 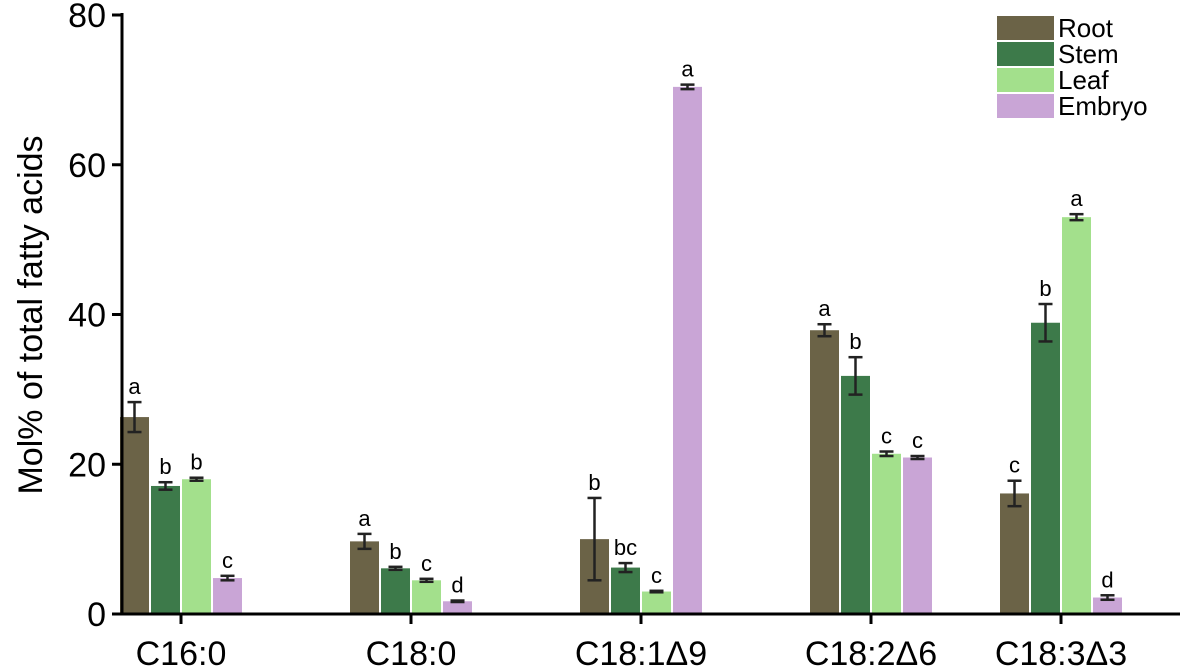 I want to click on x-tick-label: C18:2Δ6, so click(x=871, y=653).